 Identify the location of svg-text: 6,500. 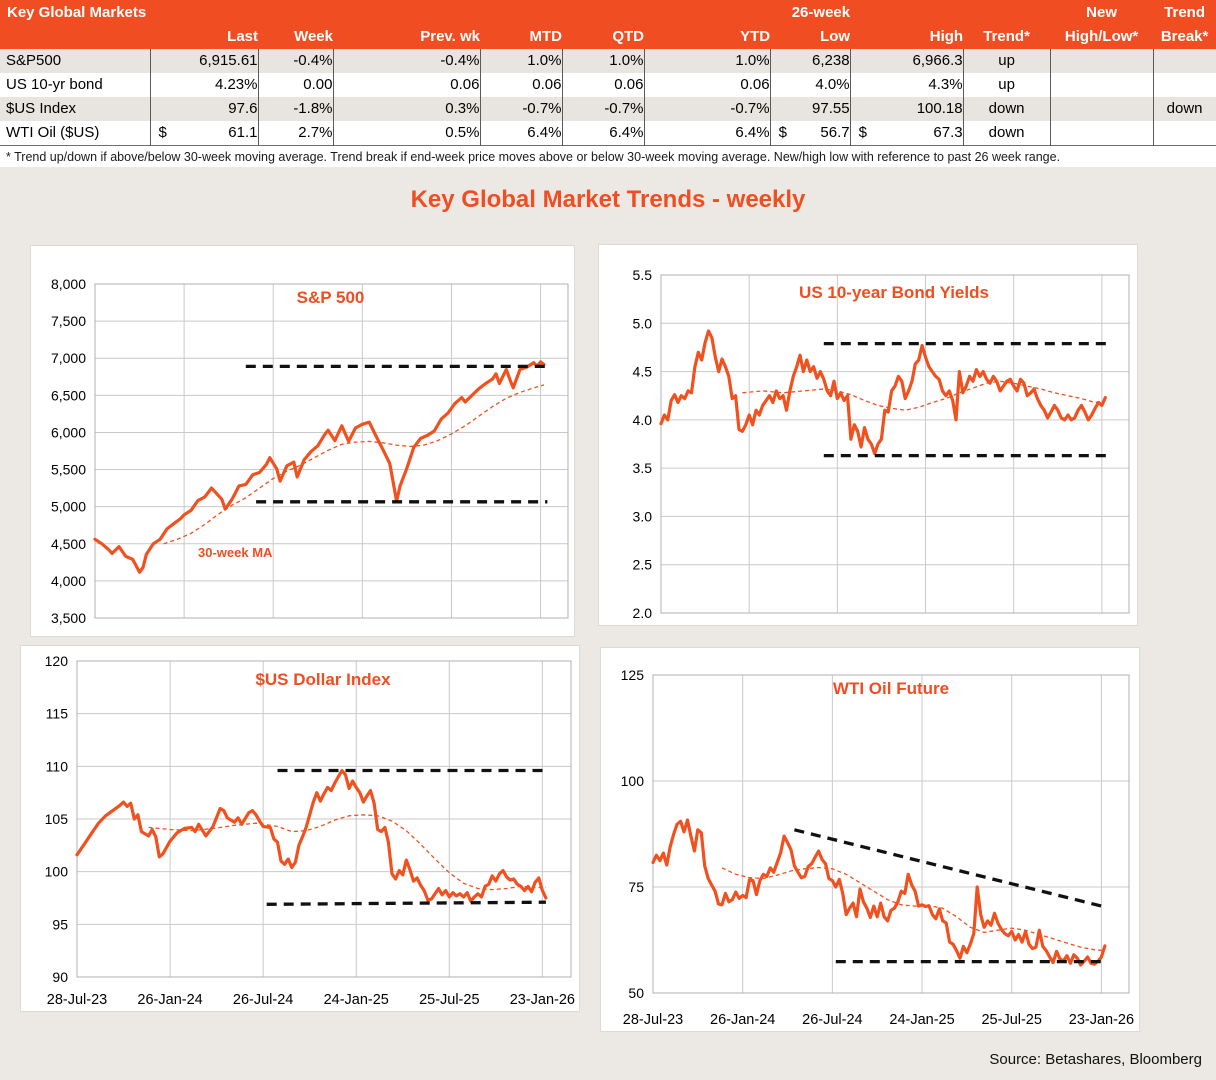
(68, 395).